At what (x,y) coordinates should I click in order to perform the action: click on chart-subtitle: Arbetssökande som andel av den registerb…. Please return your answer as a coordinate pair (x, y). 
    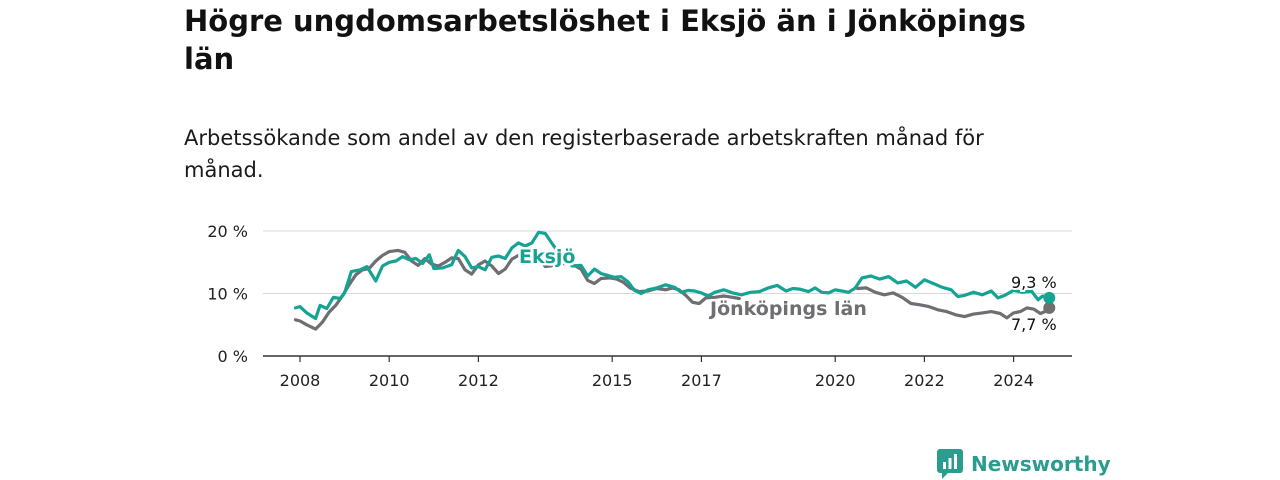
    Looking at the image, I should click on (584, 154).